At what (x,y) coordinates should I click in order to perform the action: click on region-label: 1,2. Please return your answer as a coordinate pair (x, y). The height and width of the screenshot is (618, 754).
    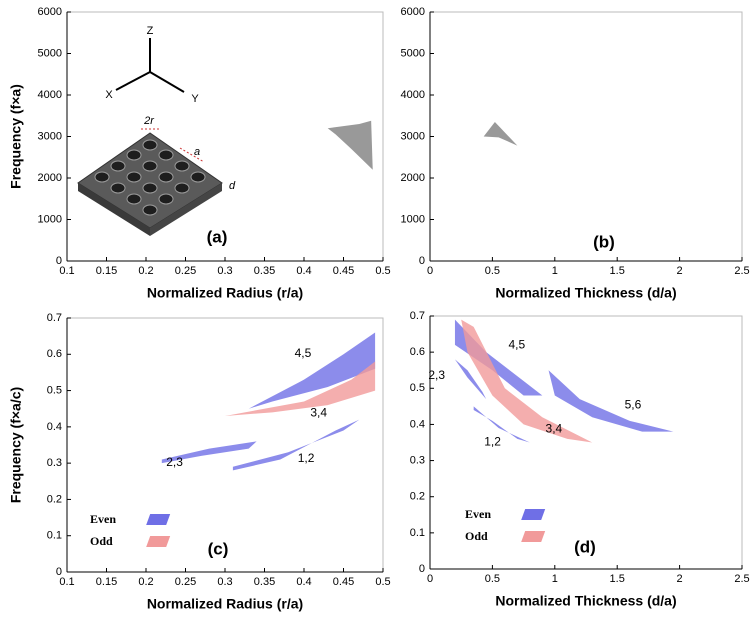
    Looking at the image, I should click on (306, 458).